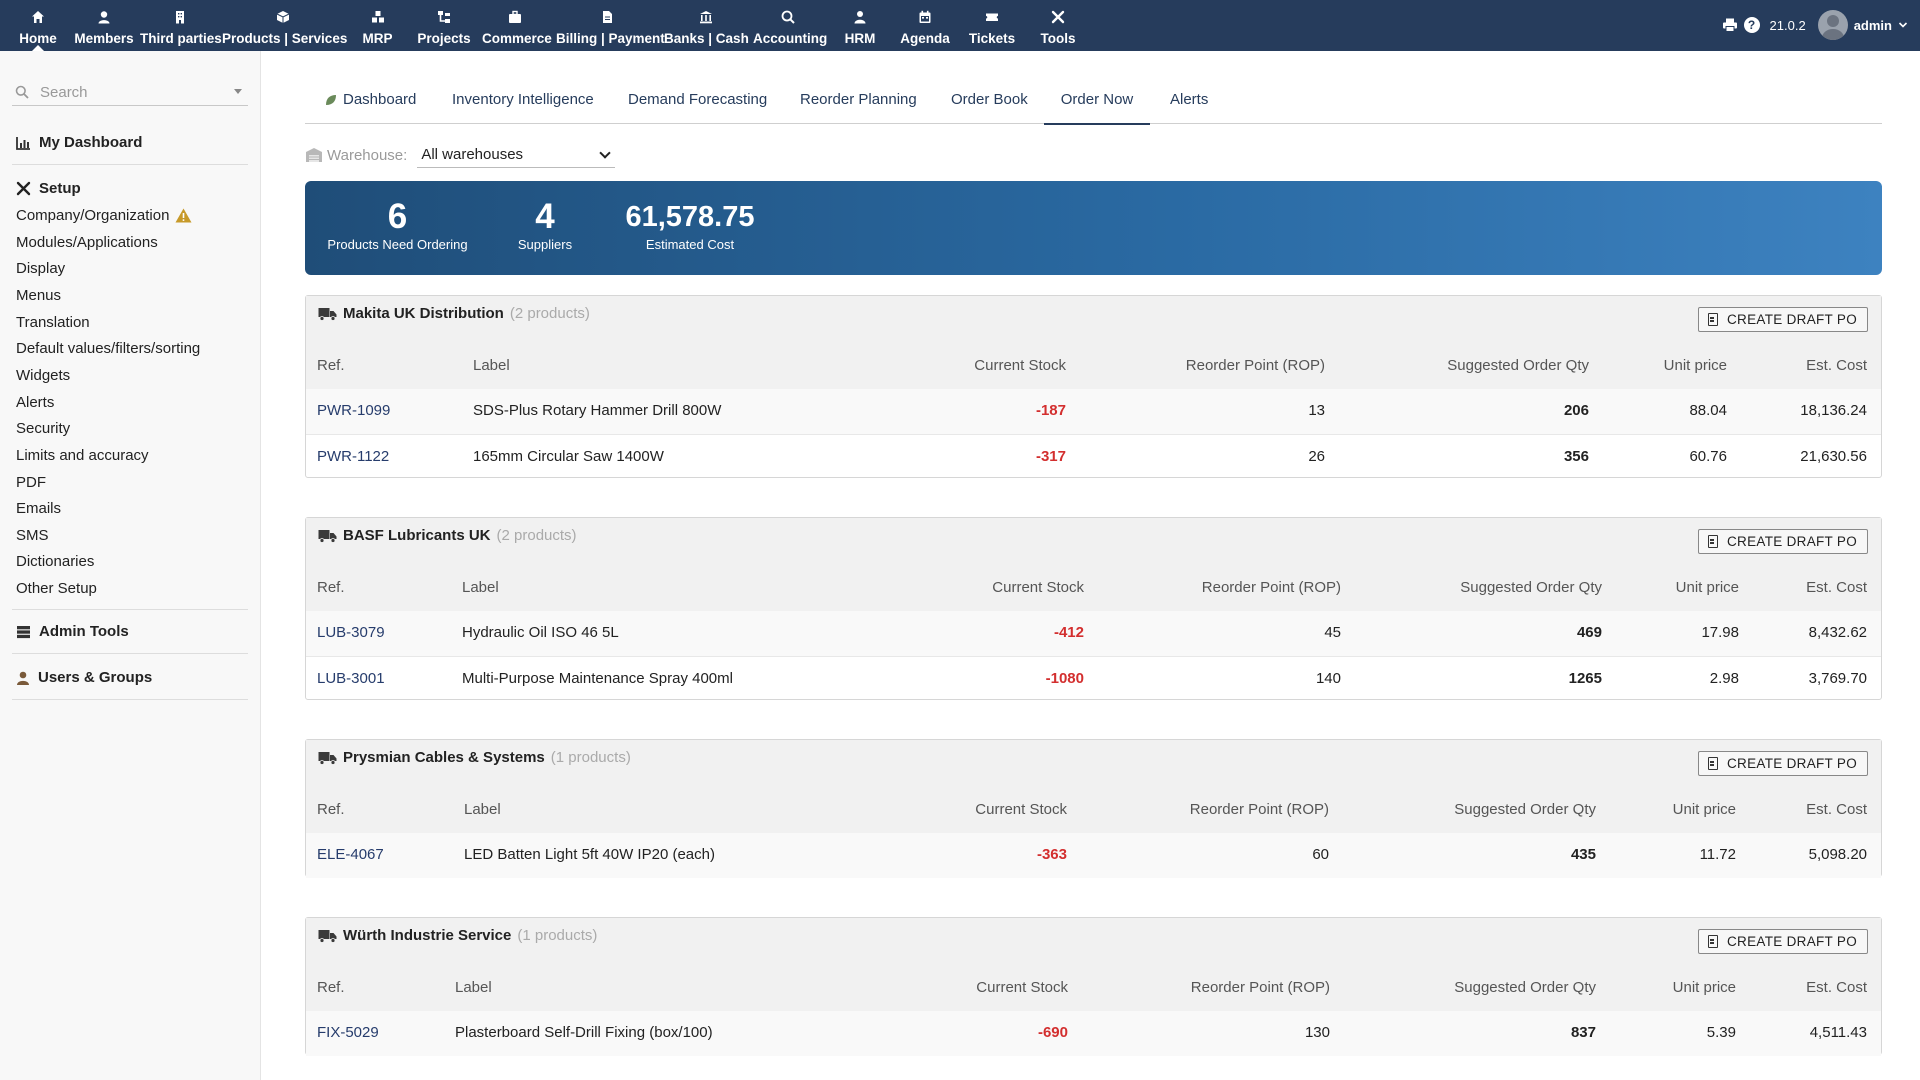 The width and height of the screenshot is (1920, 1080). What do you see at coordinates (370, 100) in the screenshot?
I see `tab-dashboard: Dashboard` at bounding box center [370, 100].